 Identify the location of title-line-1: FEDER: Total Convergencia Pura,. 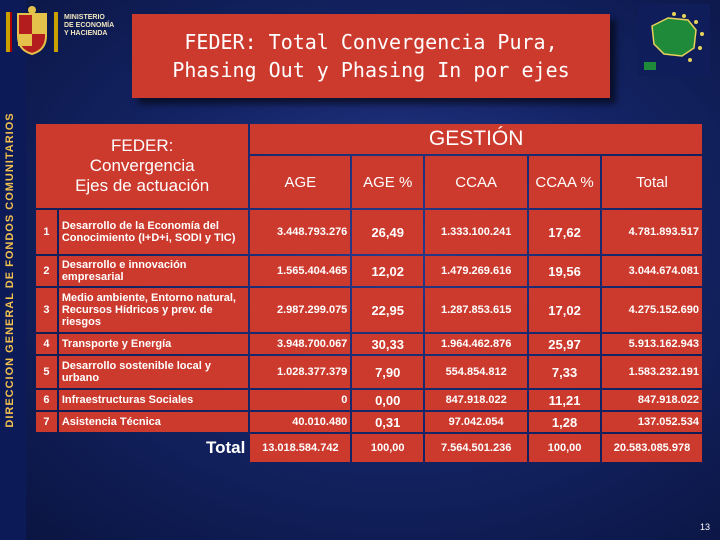
(371, 42).